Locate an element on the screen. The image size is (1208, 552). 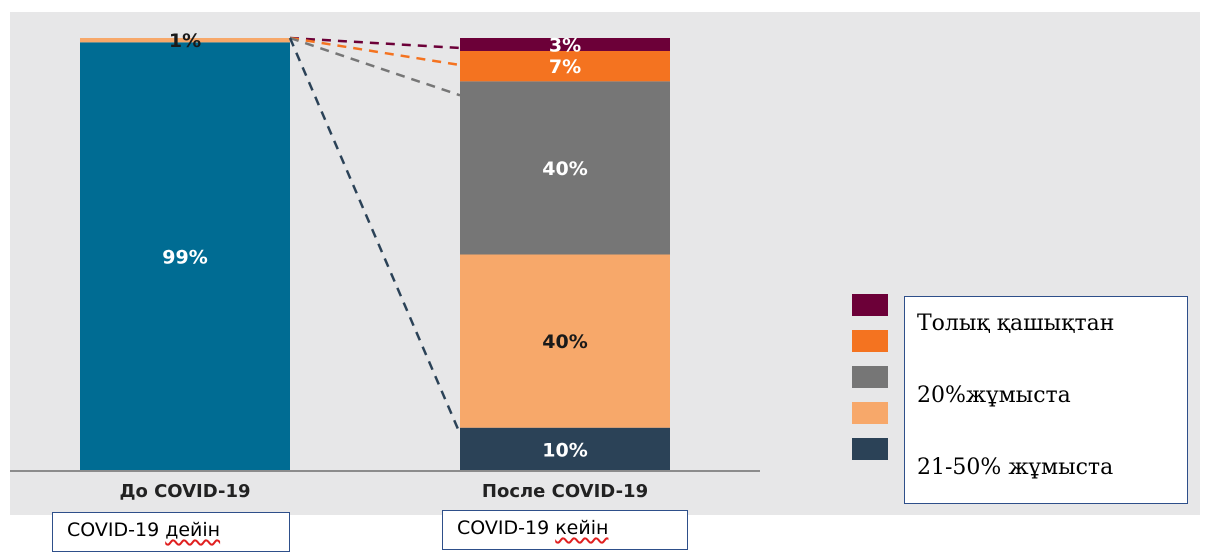
data-label-2-5: 3% is located at coordinates (565, 45).